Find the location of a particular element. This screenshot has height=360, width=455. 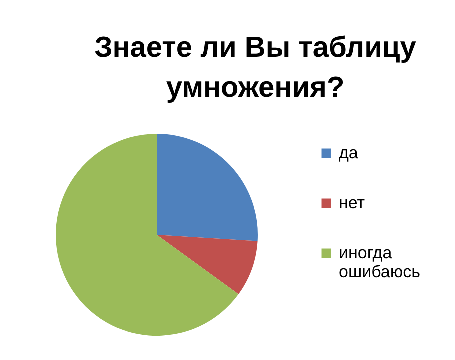

legend-label: нет is located at coordinates (352, 203).